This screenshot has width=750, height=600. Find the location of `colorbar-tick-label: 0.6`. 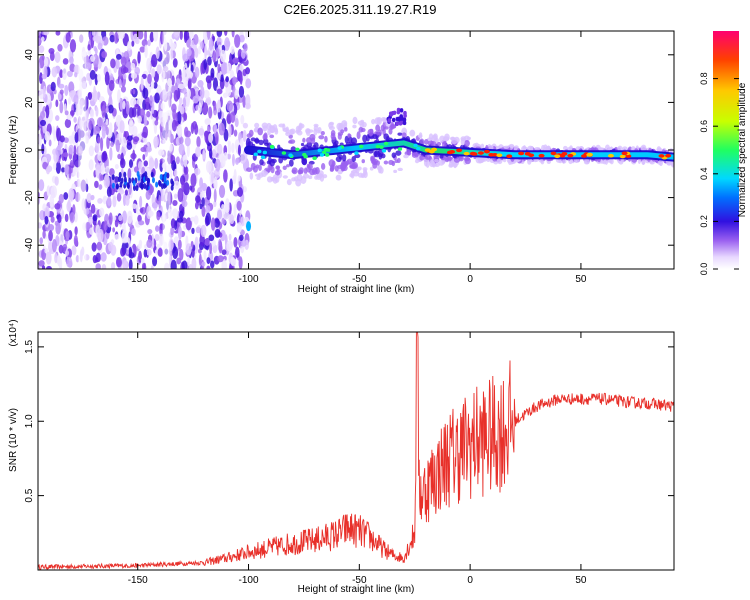

colorbar-tick-label: 0.6 is located at coordinates (704, 126).